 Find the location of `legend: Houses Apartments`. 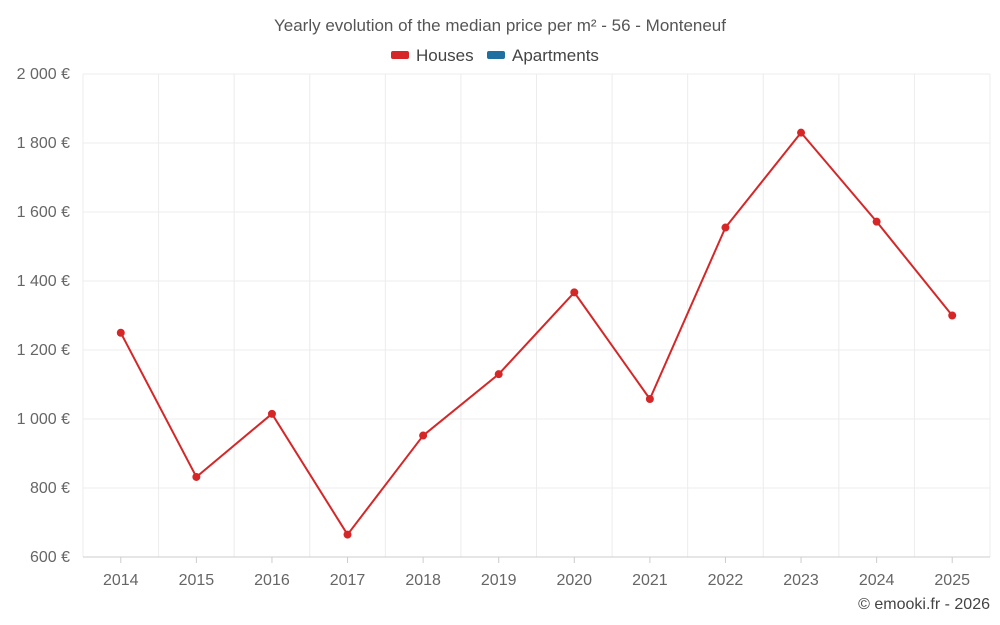

legend: Houses Apartments is located at coordinates (495, 55).